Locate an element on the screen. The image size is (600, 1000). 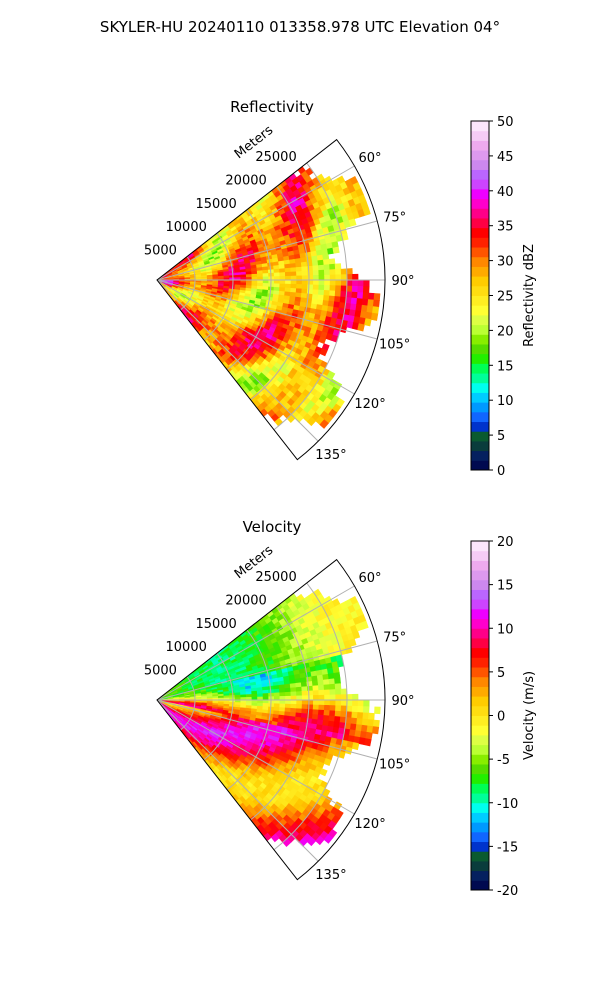
colorbar-tick-label: 45 is located at coordinates (505, 157).